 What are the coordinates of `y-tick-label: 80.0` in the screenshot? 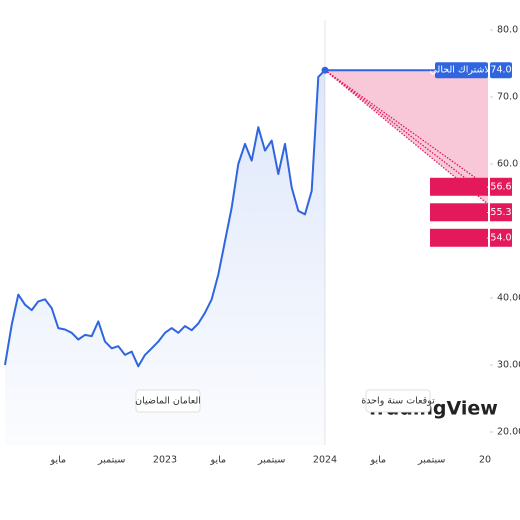 It's located at (507, 30).